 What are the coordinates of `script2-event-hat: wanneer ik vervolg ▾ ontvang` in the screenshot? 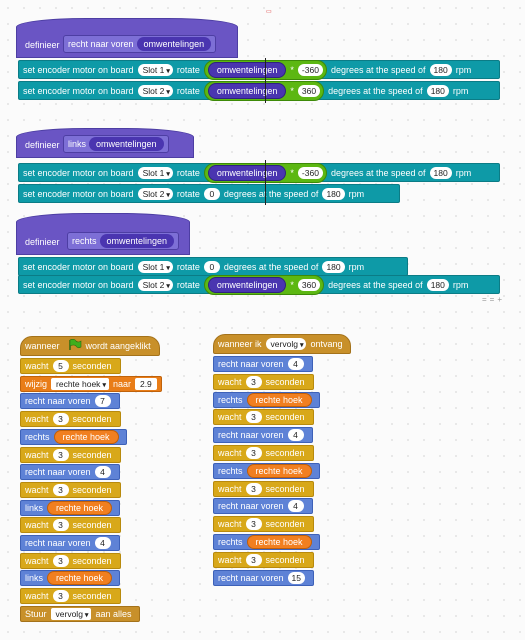 It's located at (282, 344).